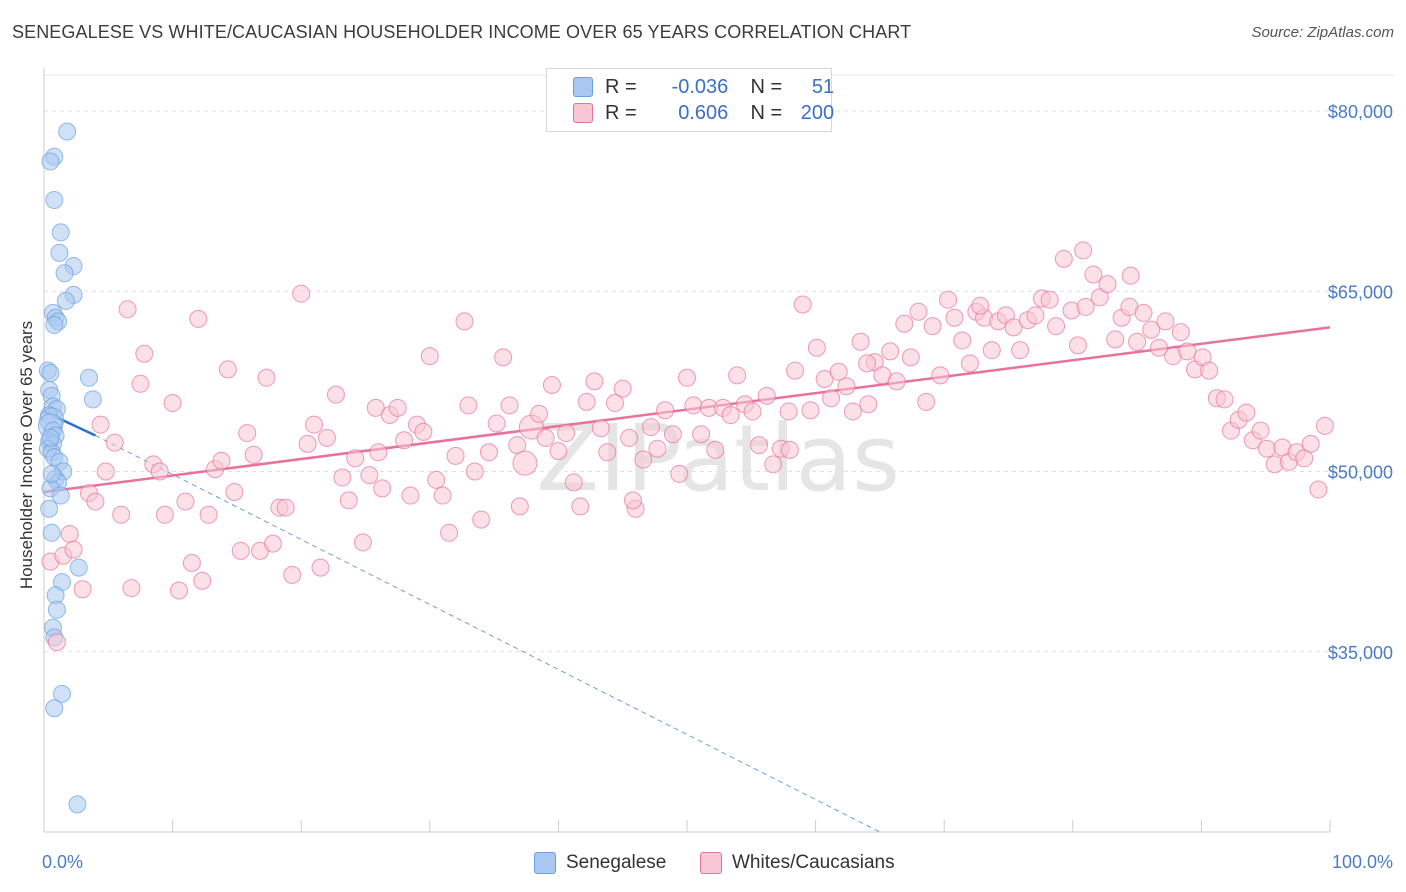  I want to click on bottom-legend-swatch-whites, so click(711, 863).